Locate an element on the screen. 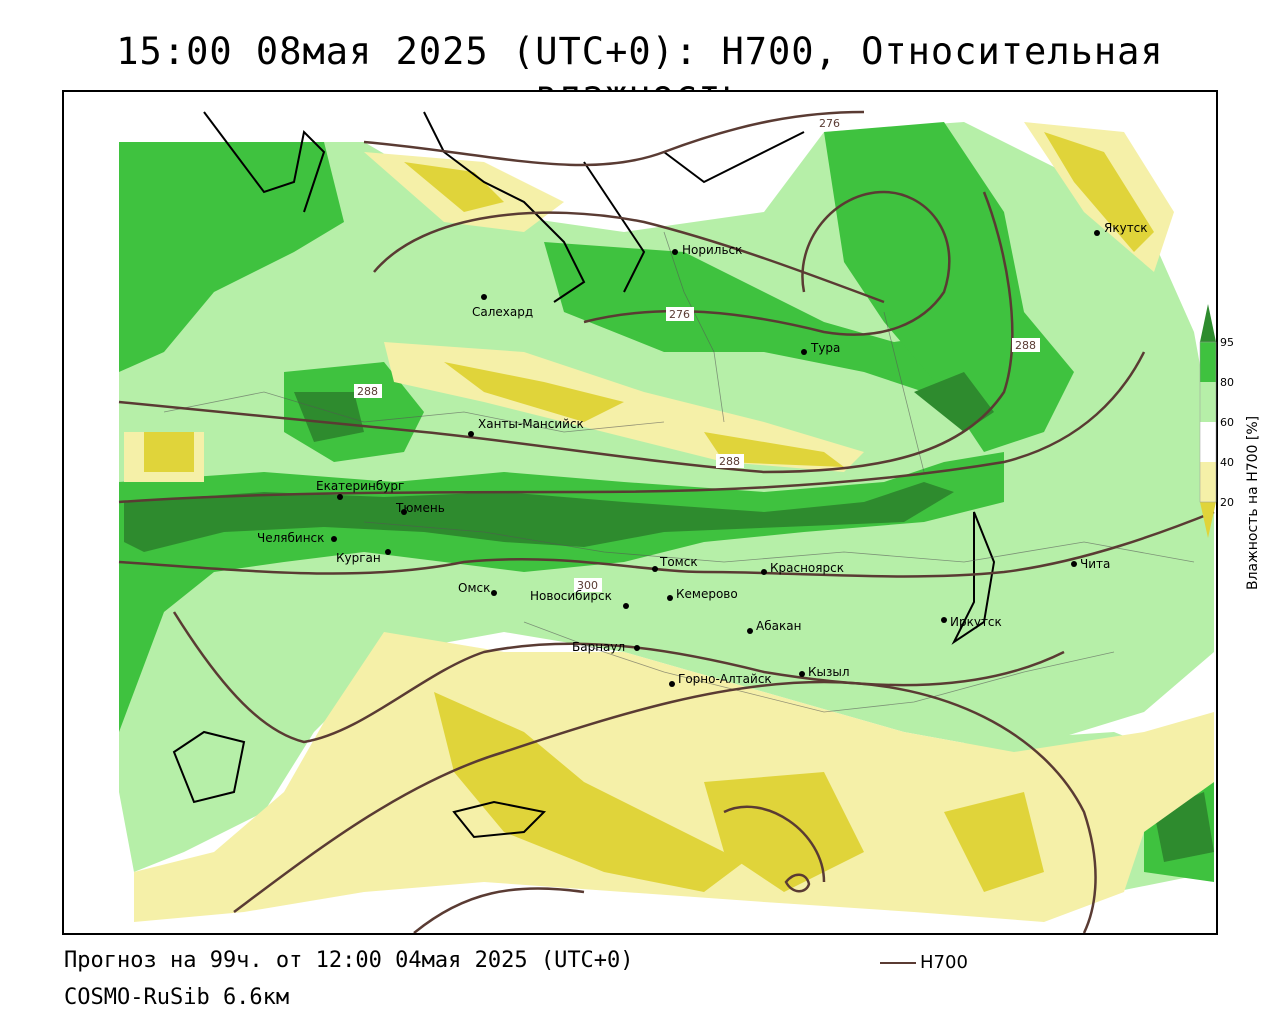 The height and width of the screenshot is (1024, 1280). model-info: COSMO-RuSib 6.6км is located at coordinates (177, 997).